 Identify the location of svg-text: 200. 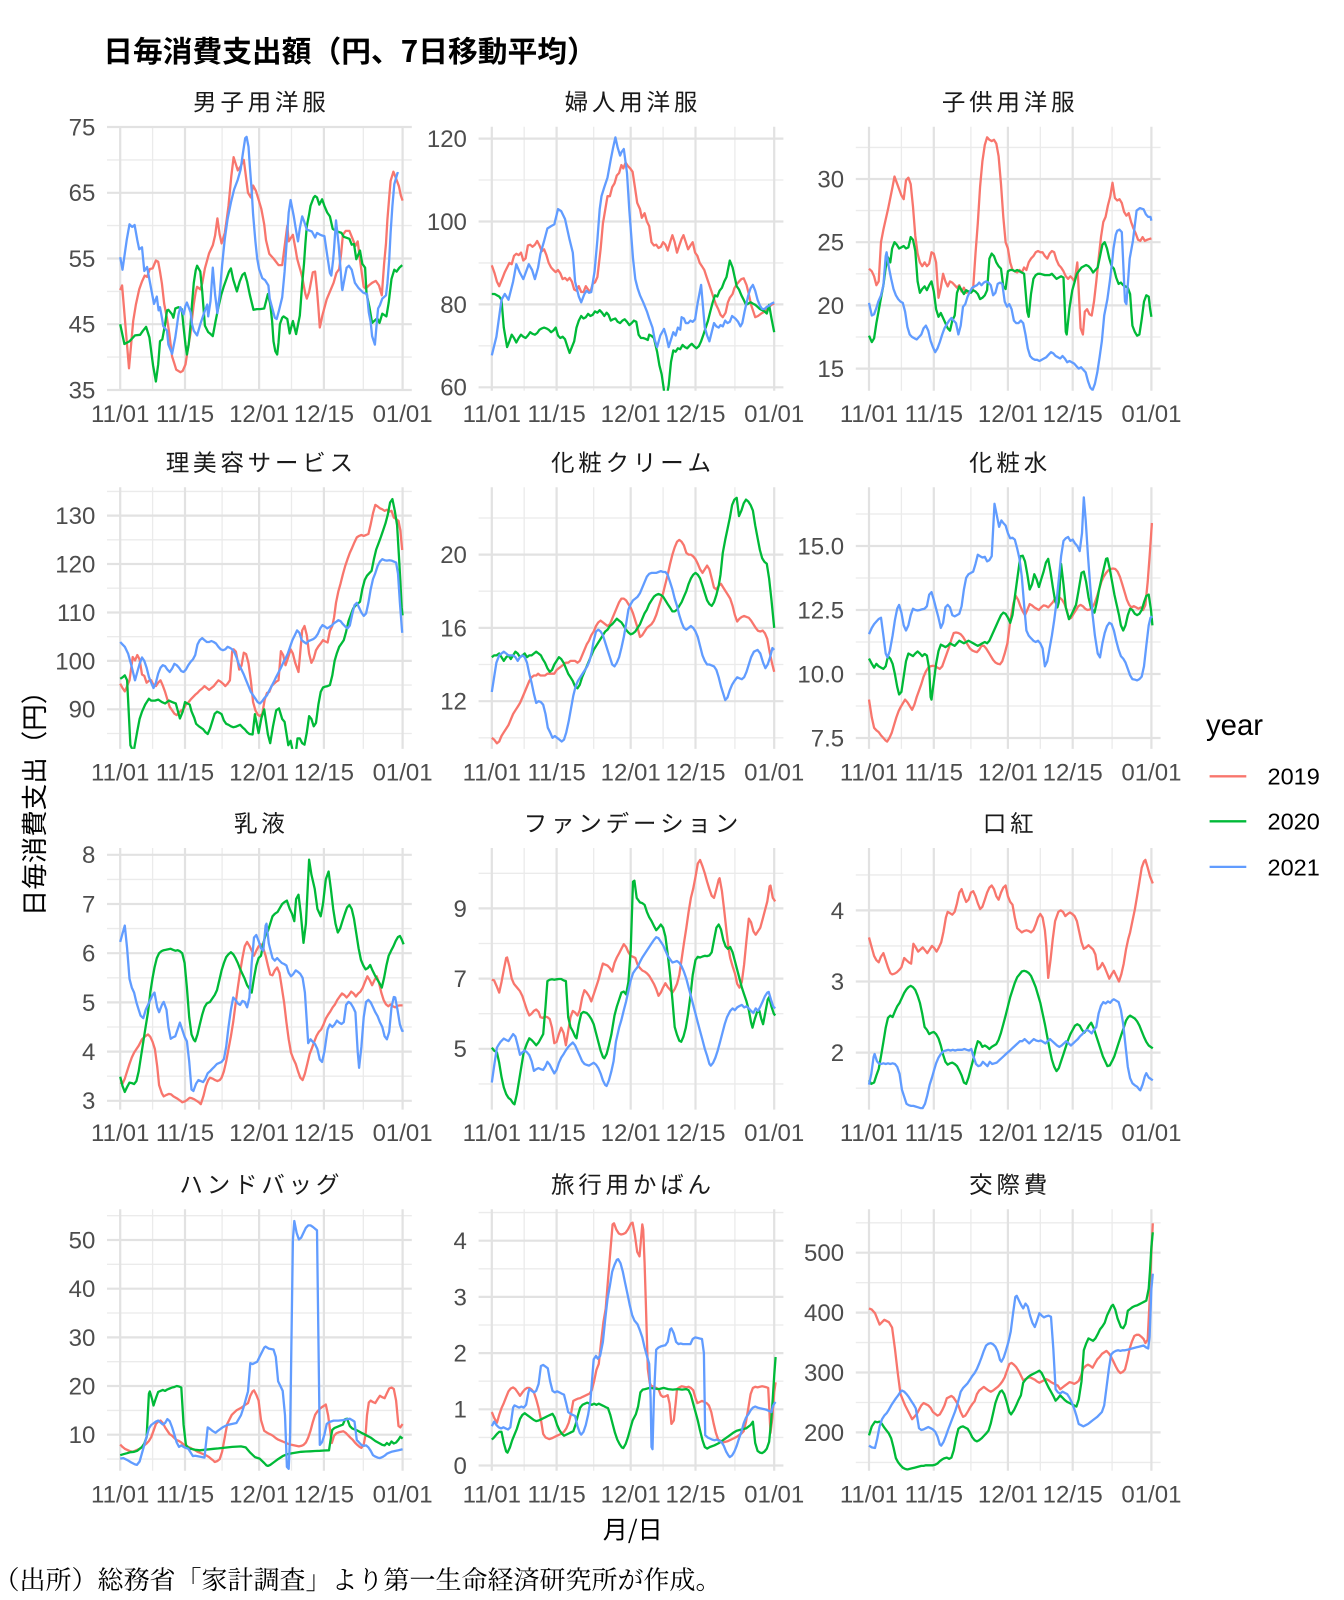
(824, 1433).